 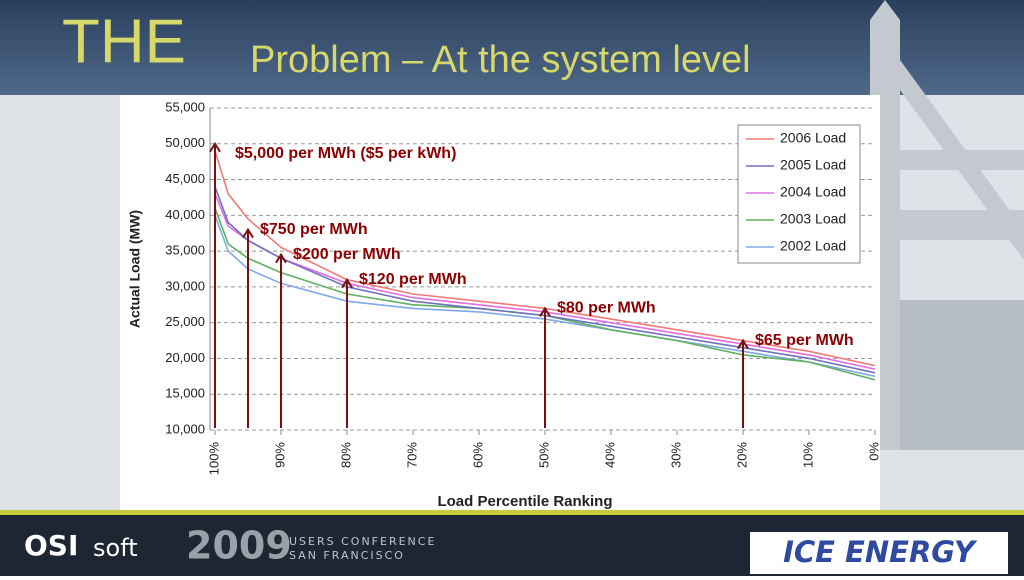 I want to click on x-tick-label: 70%, so click(x=411, y=455).